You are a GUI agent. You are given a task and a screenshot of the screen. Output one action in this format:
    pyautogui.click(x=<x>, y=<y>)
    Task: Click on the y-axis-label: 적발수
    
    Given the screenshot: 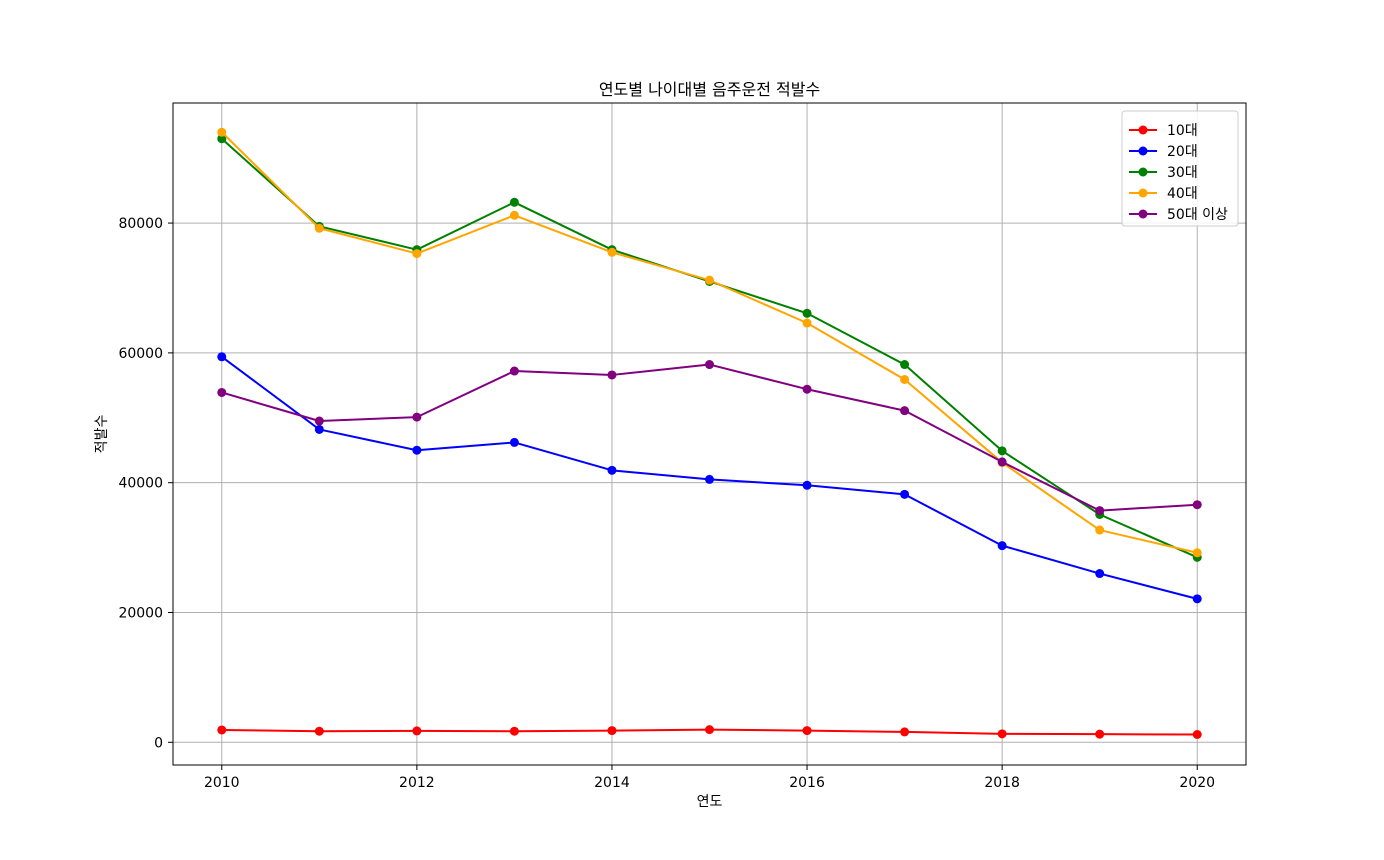 What is the action you would take?
    pyautogui.click(x=102, y=434)
    